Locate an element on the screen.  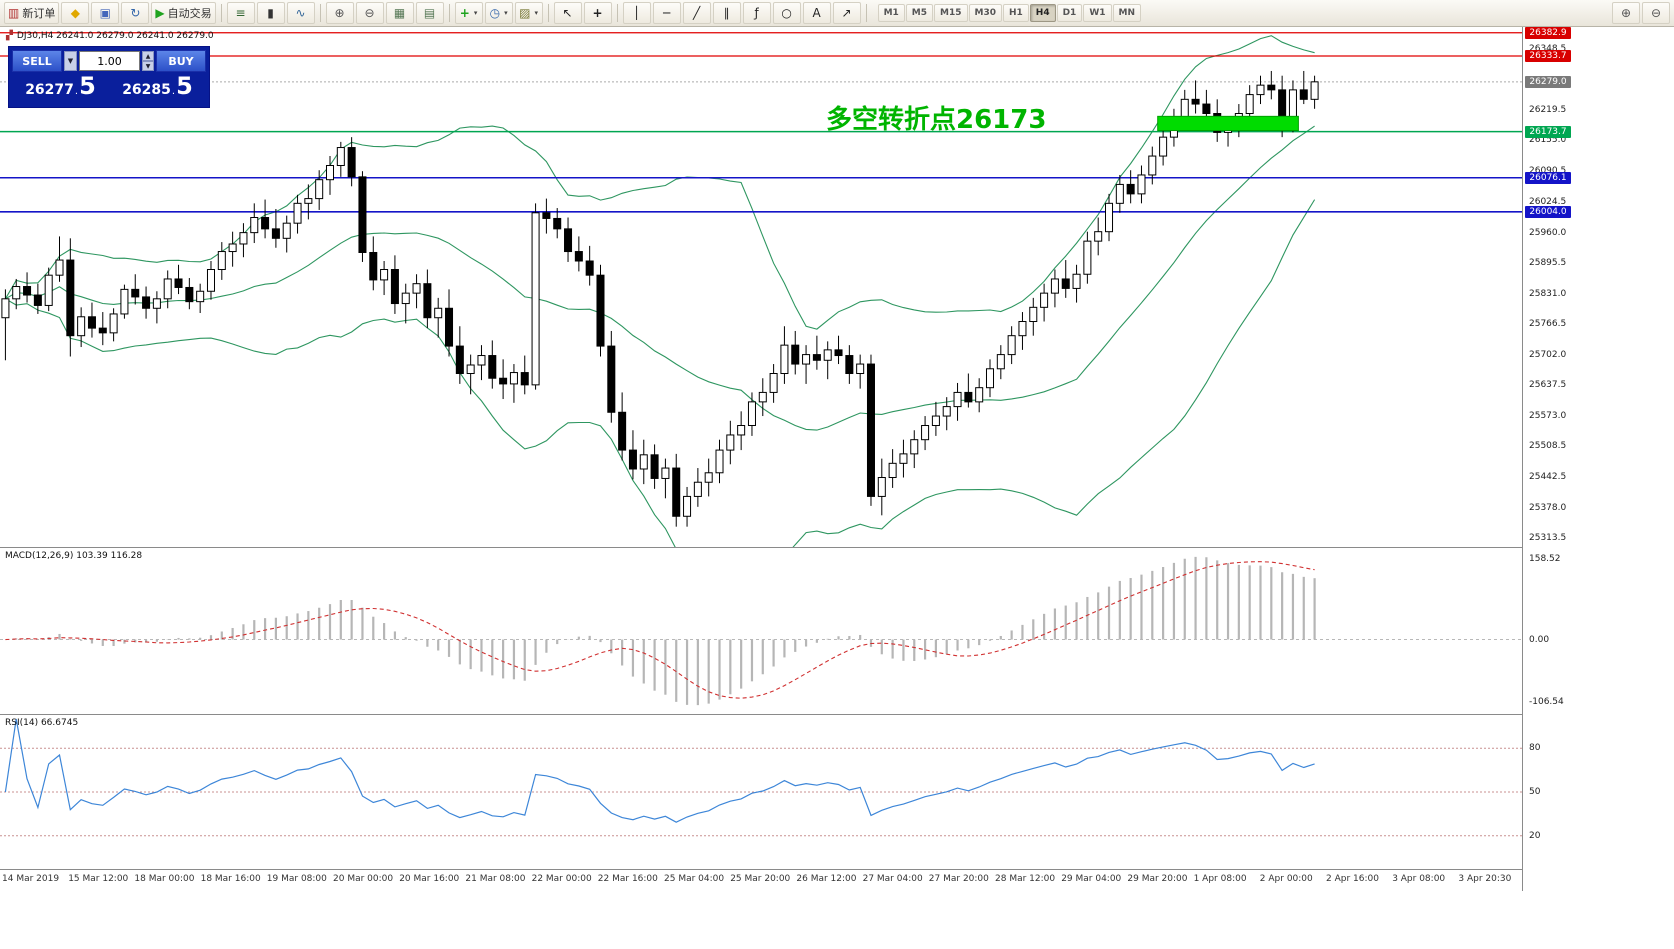
timeframe-h1: H1 is located at coordinates (1015, 13).